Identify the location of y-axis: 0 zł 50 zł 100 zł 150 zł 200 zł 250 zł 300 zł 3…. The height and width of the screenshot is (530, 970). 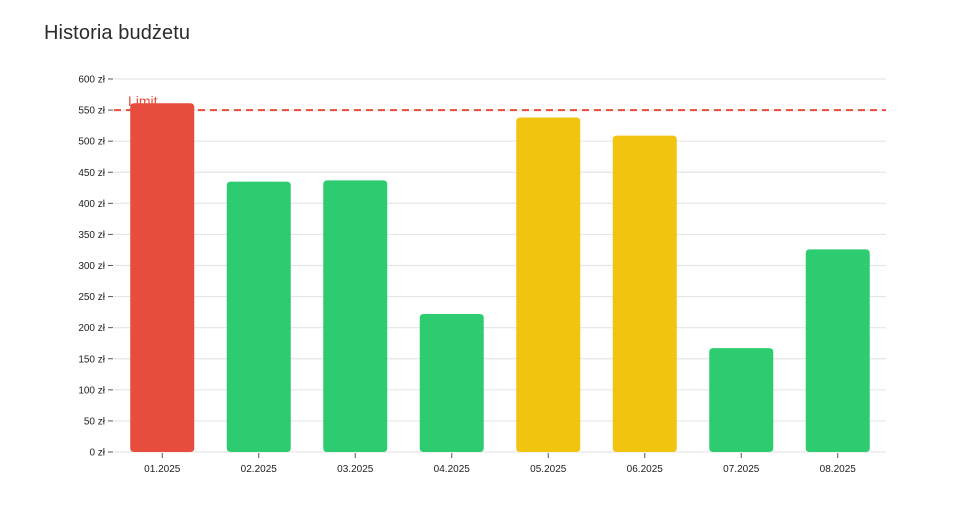
(95, 267).